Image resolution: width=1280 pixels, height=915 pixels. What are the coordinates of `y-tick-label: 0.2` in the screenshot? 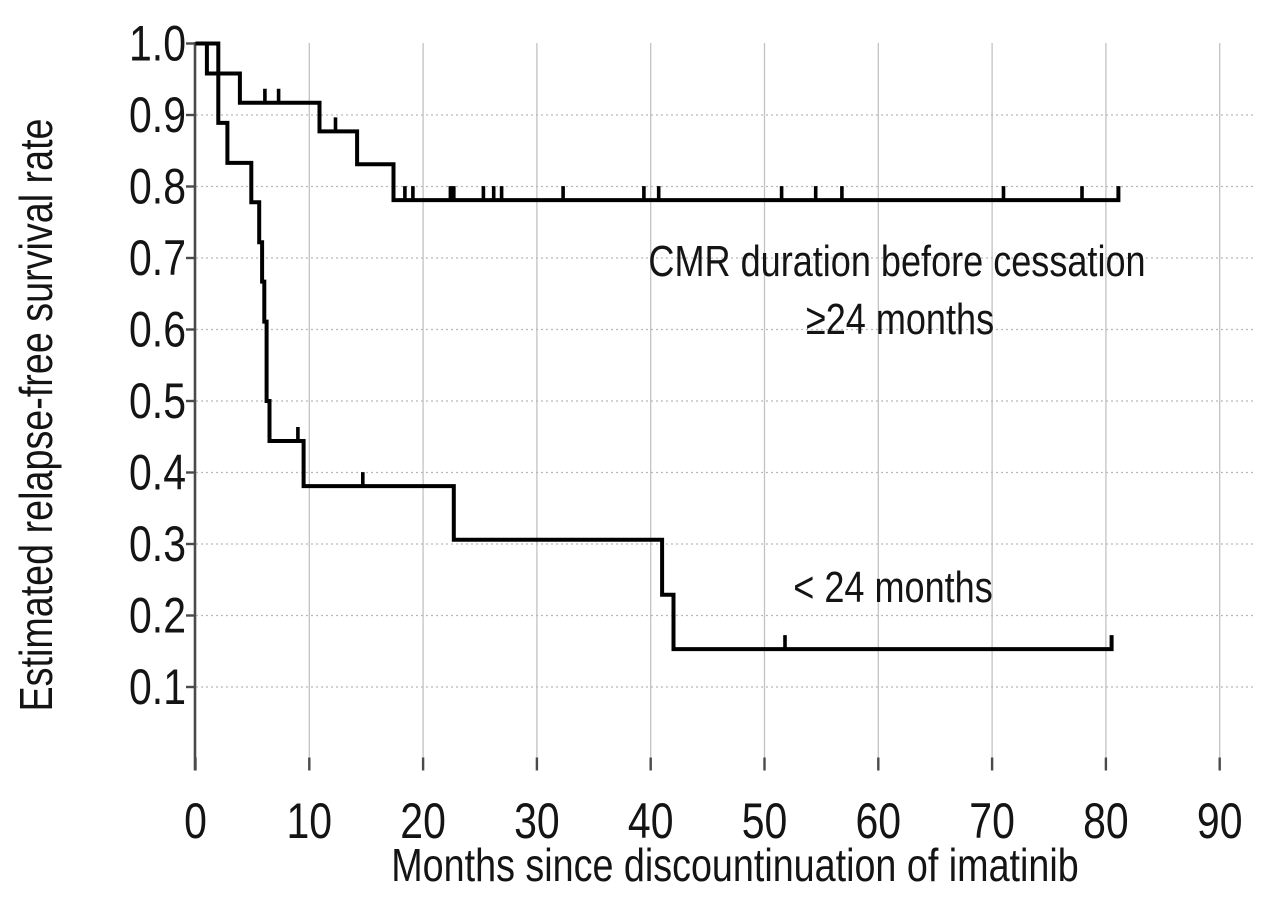 It's located at (157, 616).